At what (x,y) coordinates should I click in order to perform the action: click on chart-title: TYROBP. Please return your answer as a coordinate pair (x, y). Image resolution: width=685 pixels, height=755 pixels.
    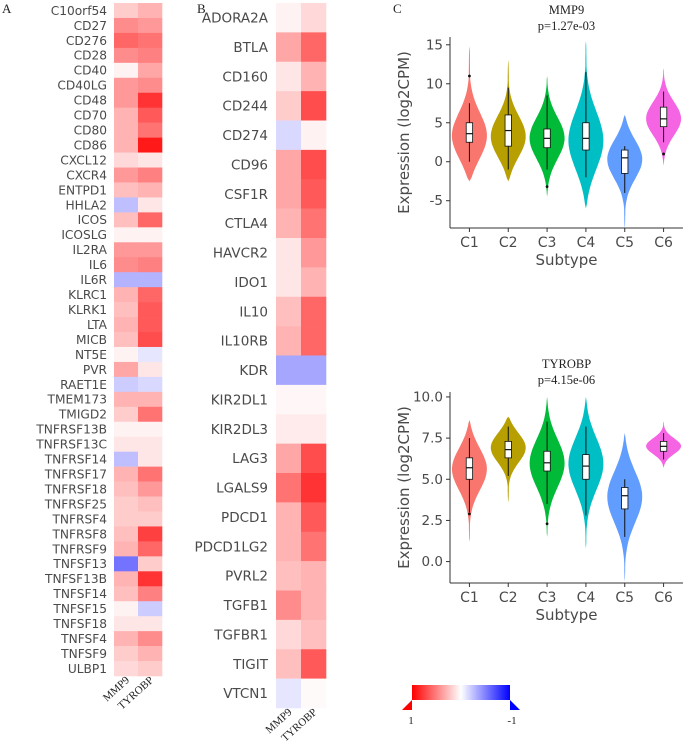
    Looking at the image, I should click on (566, 364).